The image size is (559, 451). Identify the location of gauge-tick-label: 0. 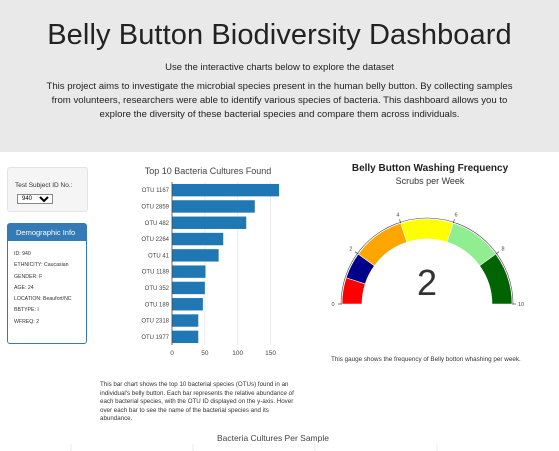
(332, 305).